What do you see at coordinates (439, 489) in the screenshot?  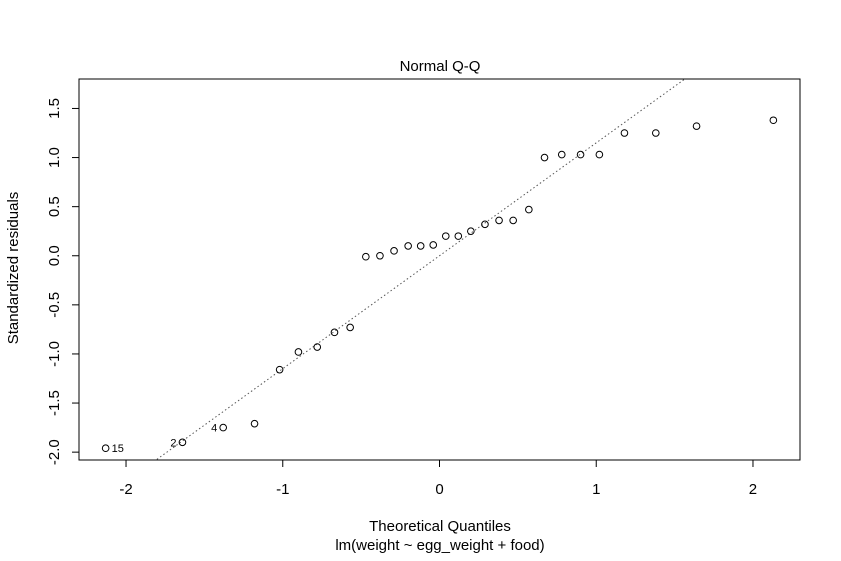 I see `x-tick-label: 0` at bounding box center [439, 489].